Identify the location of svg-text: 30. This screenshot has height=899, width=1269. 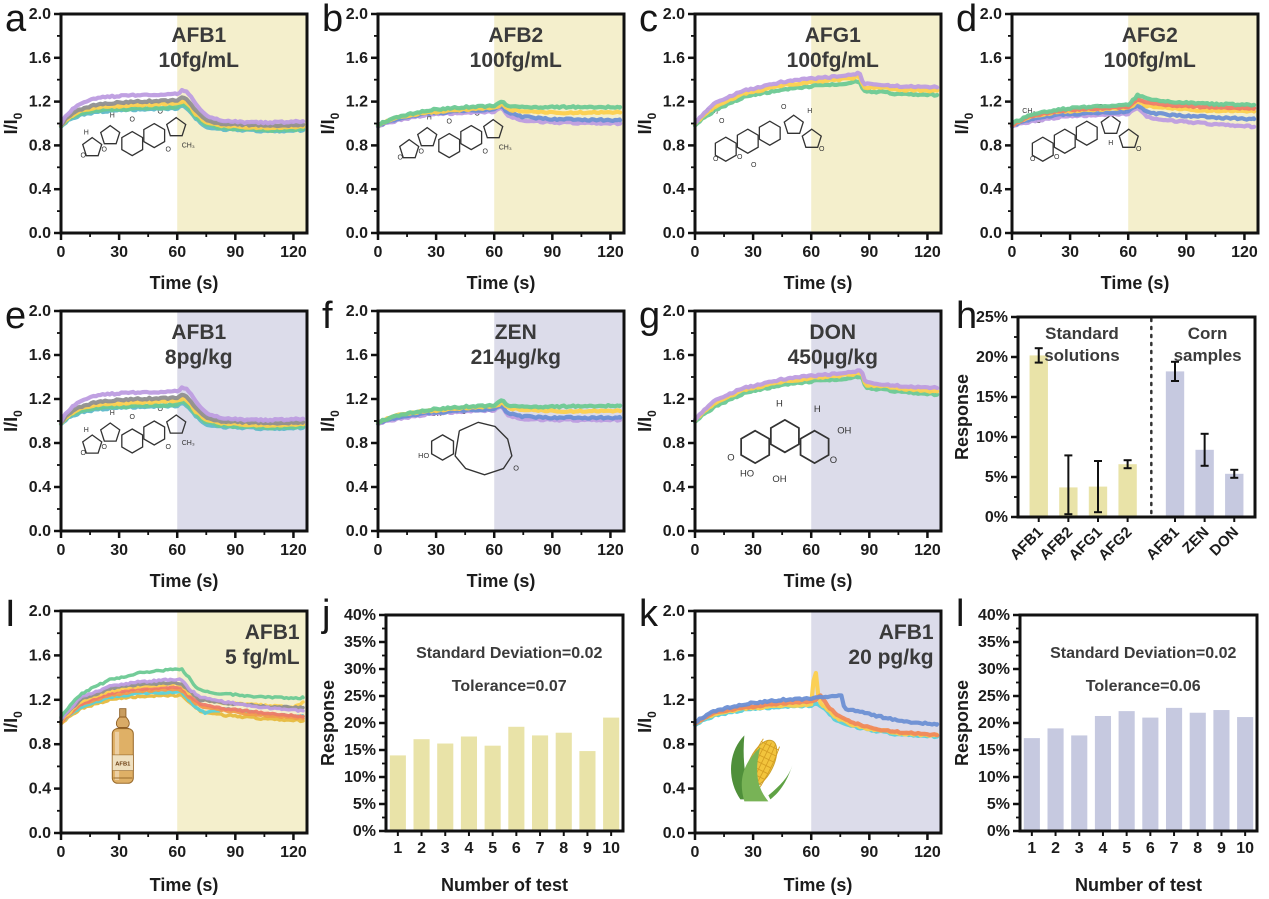
(1070, 252).